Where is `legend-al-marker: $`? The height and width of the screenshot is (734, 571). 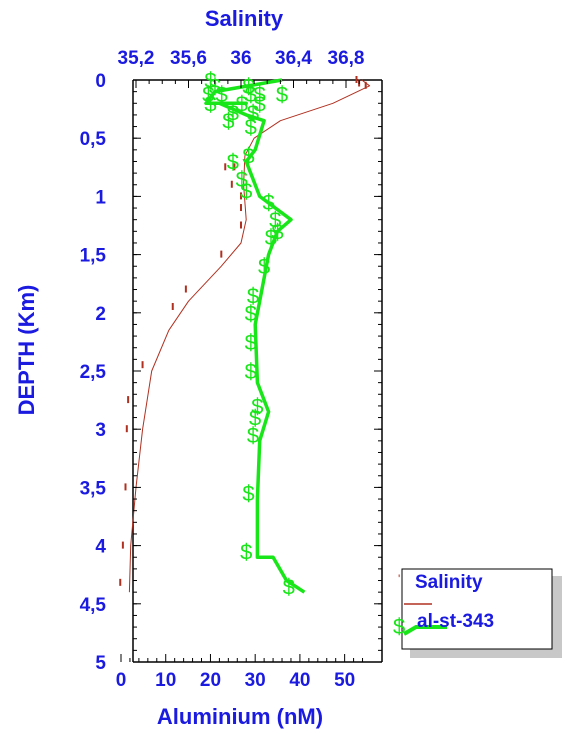 legend-al-marker: $ is located at coordinates (399, 626).